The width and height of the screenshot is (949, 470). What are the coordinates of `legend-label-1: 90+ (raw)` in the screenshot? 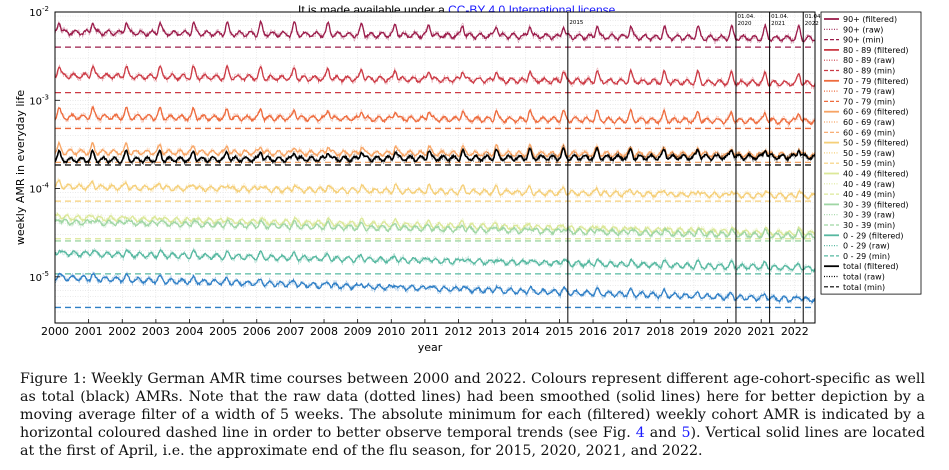 It's located at (863, 29).